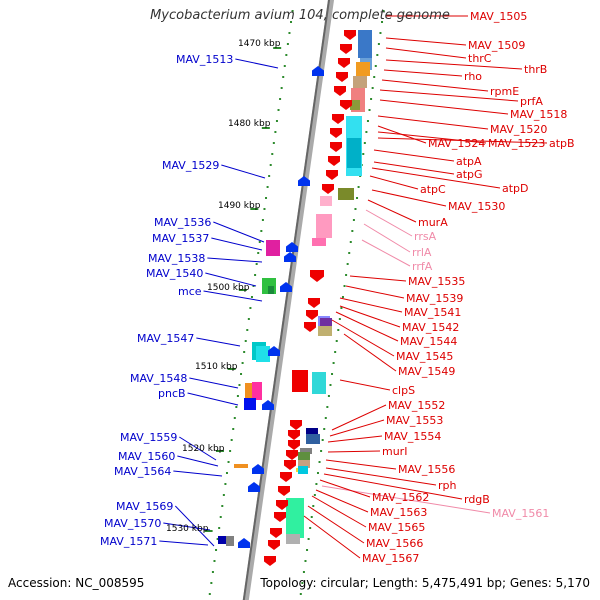 This screenshot has width=600, height=600. Describe the element at coordinates (146, 456) in the screenshot. I see `minus-strand-gene-label: MAV_1560` at that location.